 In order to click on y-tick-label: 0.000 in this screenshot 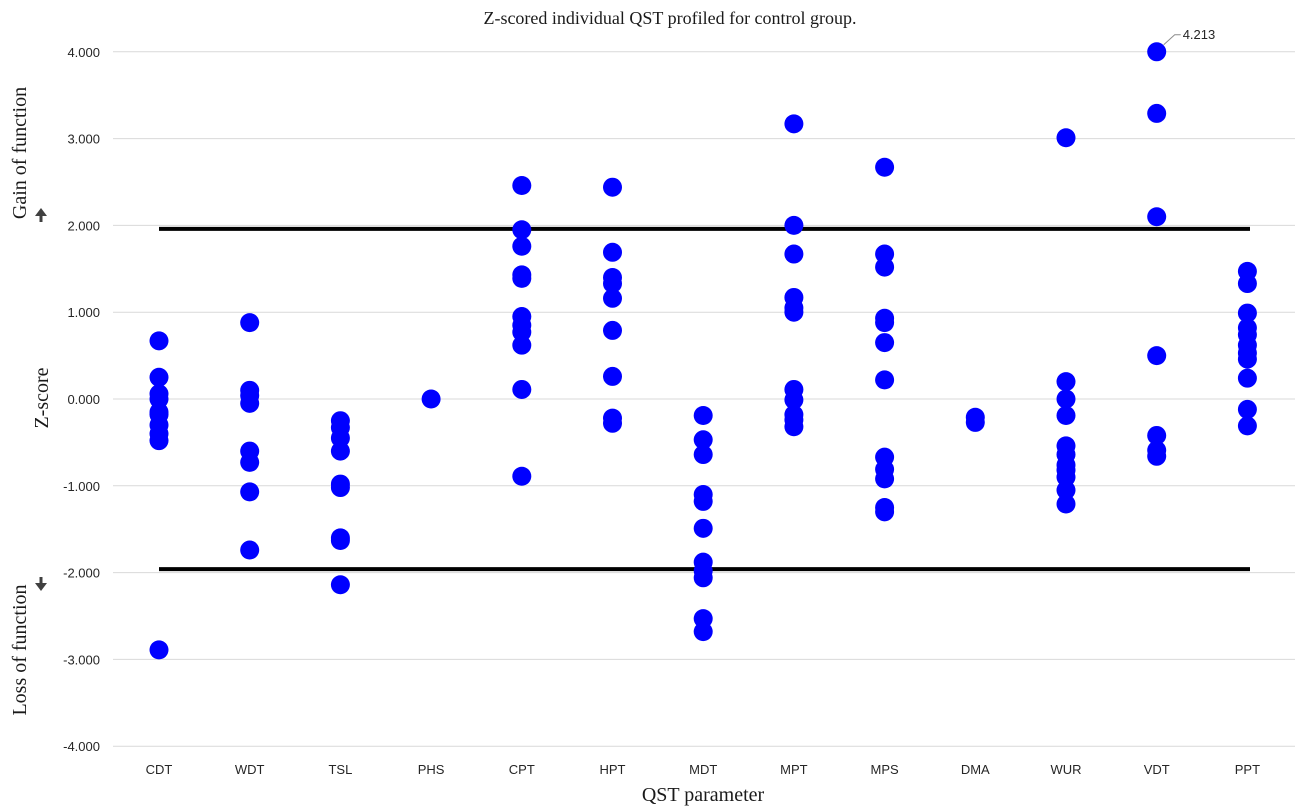, I will do `click(83, 399)`.